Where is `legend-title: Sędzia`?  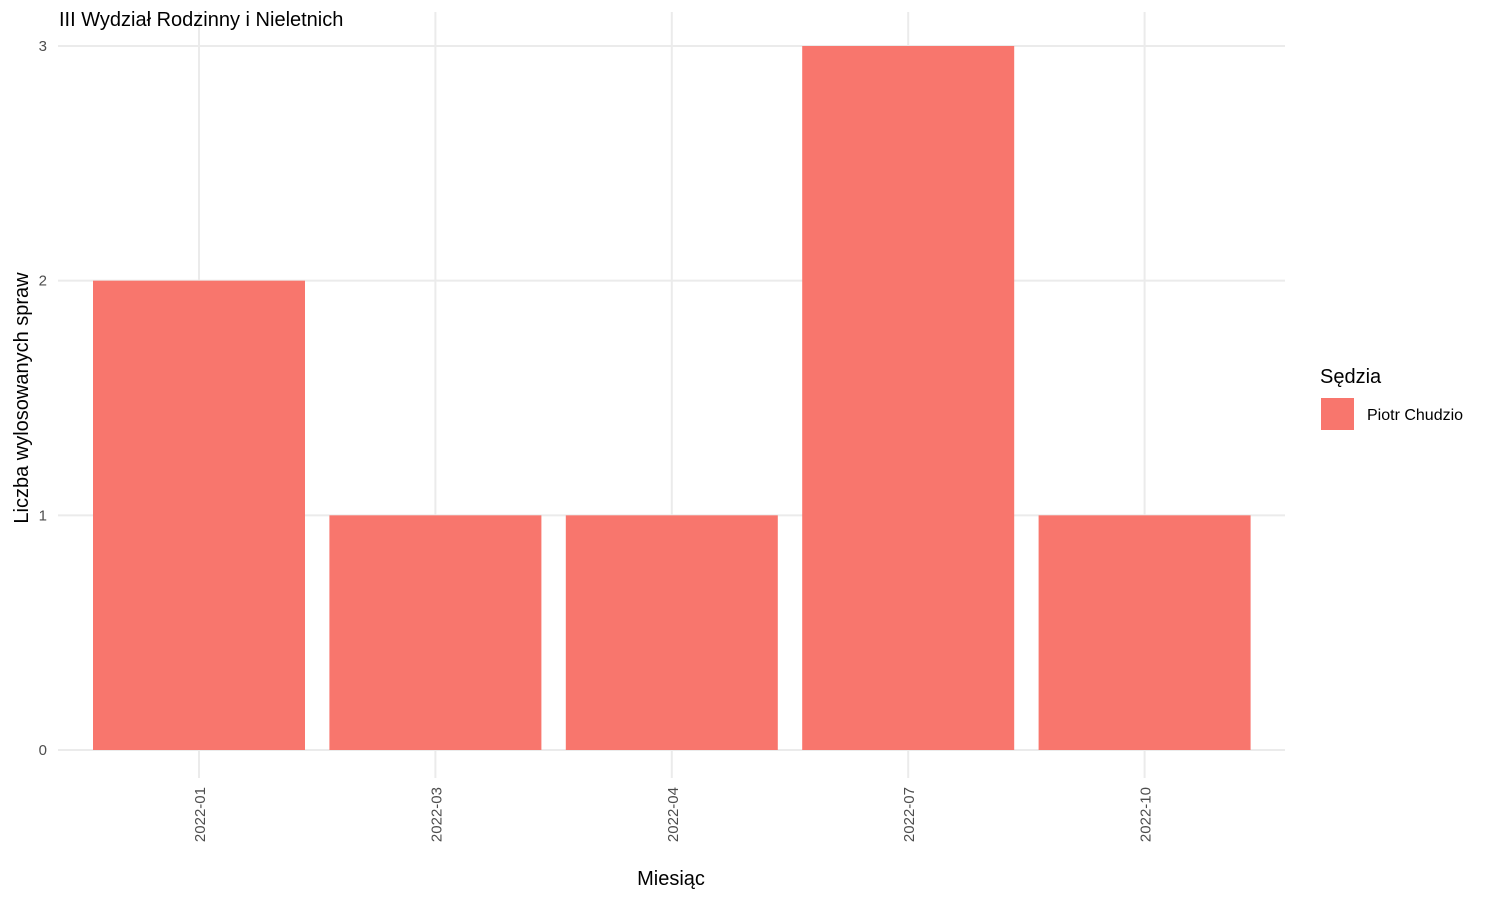 legend-title: Sędzia is located at coordinates (1351, 377).